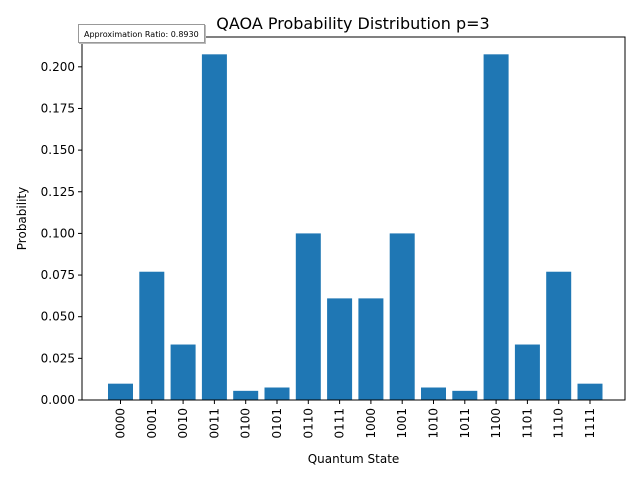 This screenshot has height=480, width=640. Describe the element at coordinates (434, 423) in the screenshot. I see `x-tick-label: 1010` at that location.